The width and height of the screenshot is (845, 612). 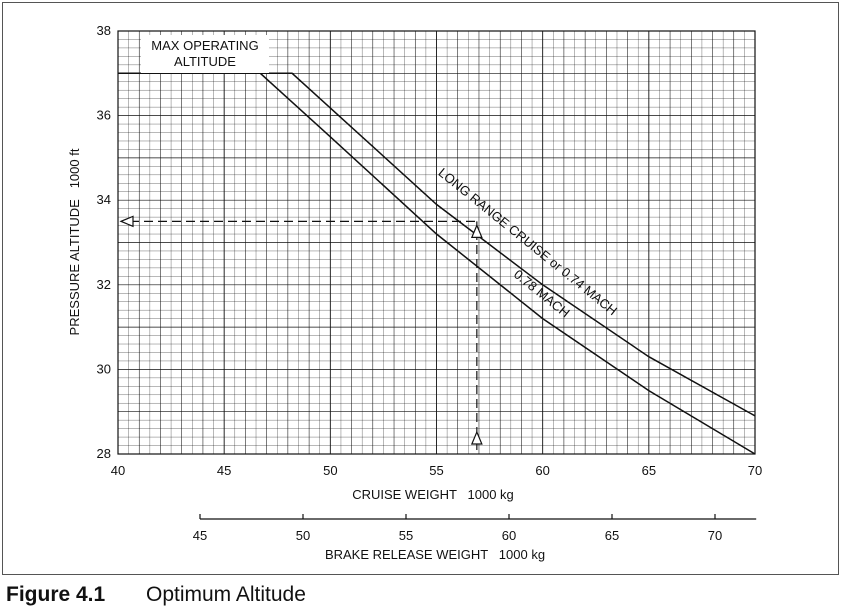 I want to click on x-tick-label: 60, so click(x=542, y=470).